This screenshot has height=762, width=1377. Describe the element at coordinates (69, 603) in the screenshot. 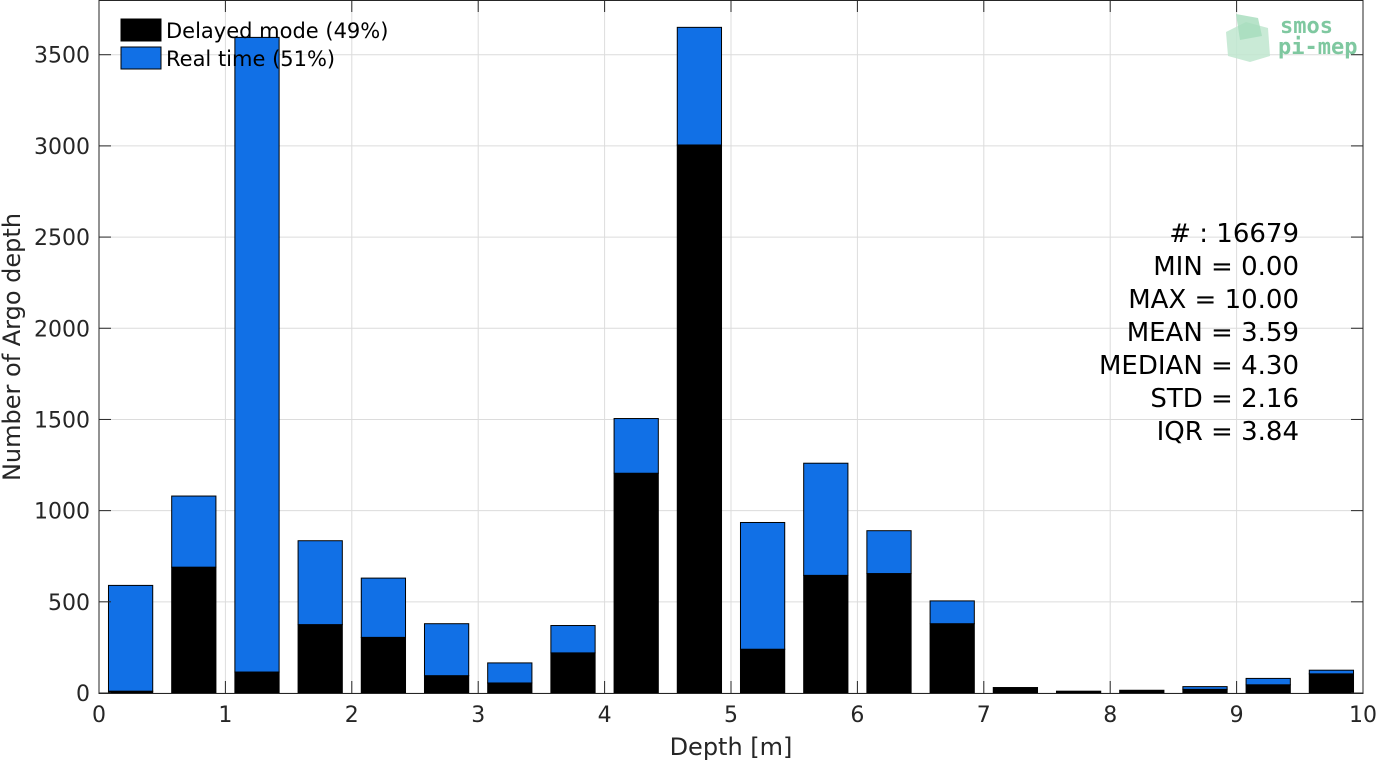

I see `y-tick-label: 500` at that location.